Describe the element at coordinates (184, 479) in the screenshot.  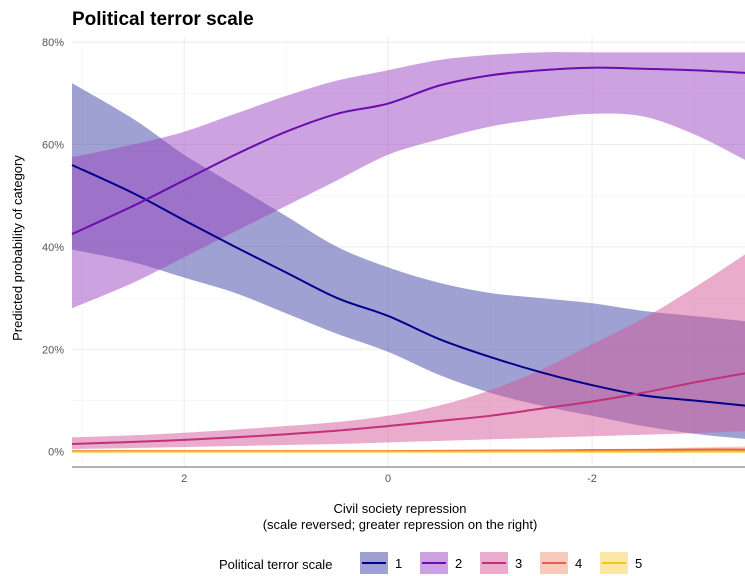
I see `x-tick-label: 2` at that location.